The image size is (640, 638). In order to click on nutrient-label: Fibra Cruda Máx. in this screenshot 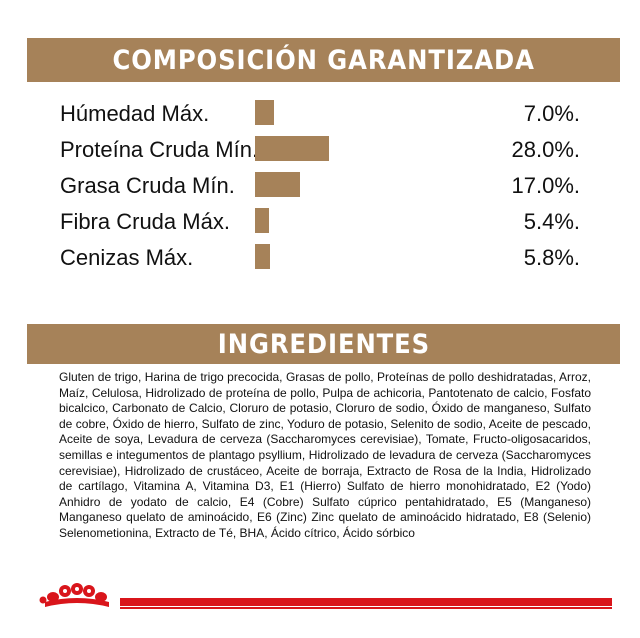, I will do `click(145, 221)`.